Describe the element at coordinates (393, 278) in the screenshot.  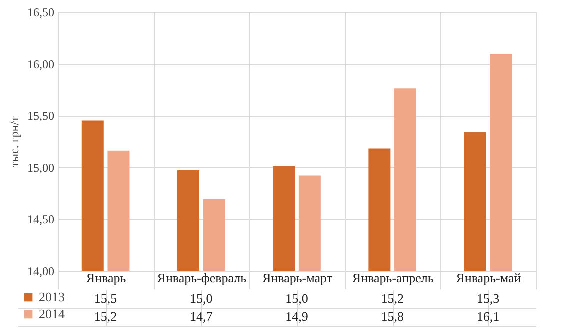
I see `x-tick-label: Январь-апрель` at that location.